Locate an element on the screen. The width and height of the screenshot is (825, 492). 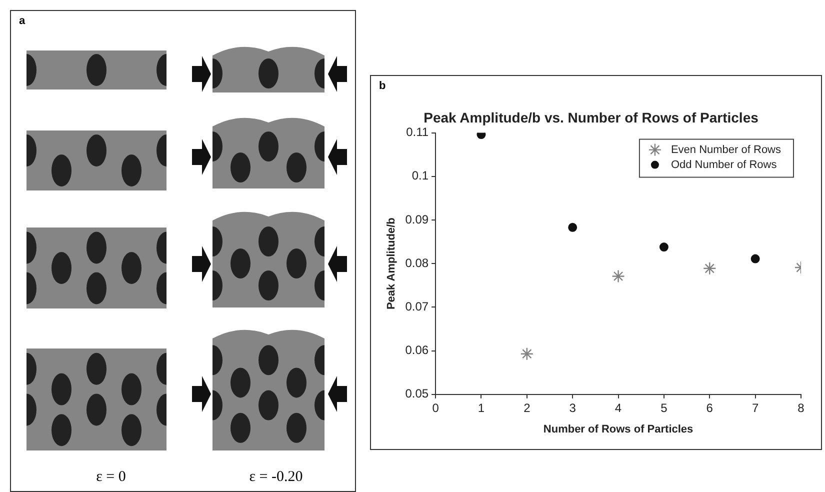
y-tick-label: 0.05 is located at coordinates (417, 393).